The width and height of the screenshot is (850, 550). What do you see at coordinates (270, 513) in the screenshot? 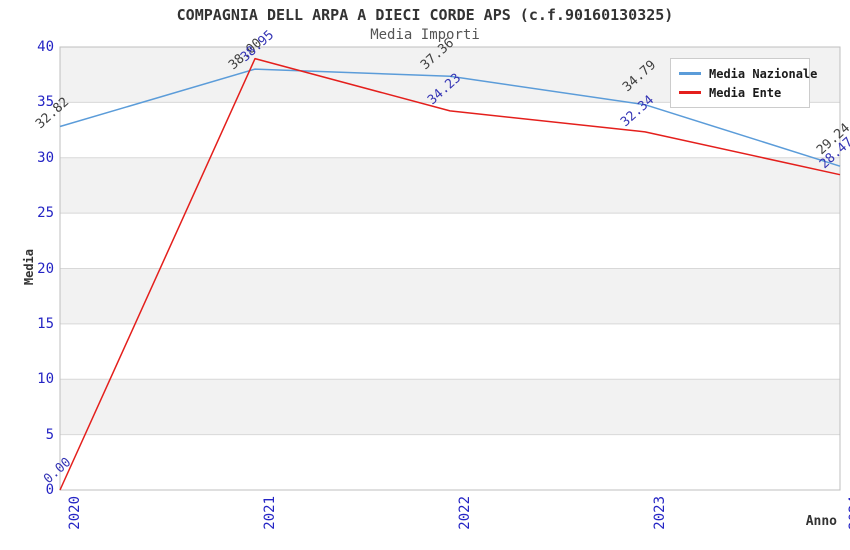
I see `x-tick-2021: 2021` at bounding box center [270, 513].